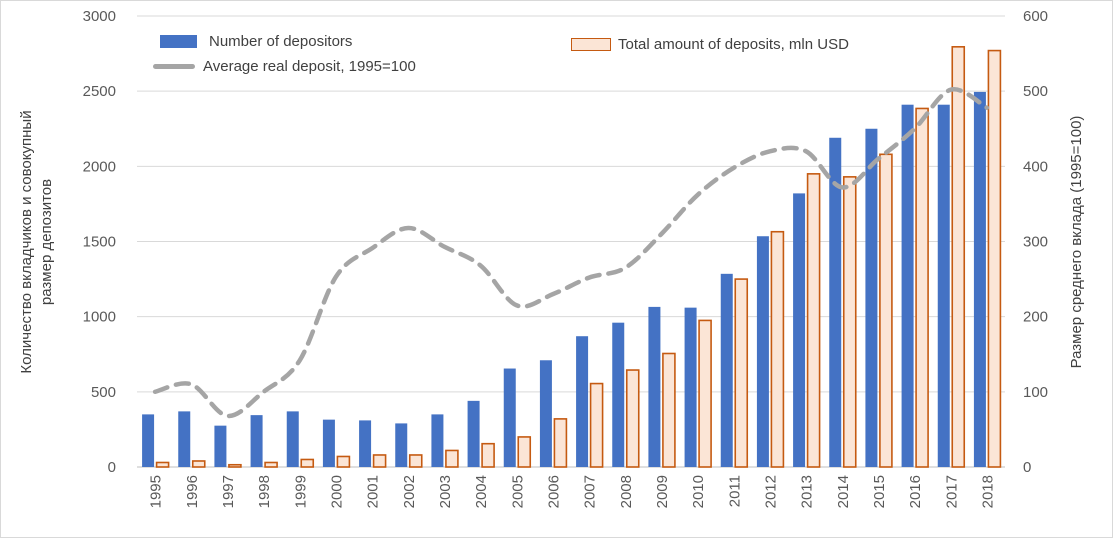 The height and width of the screenshot is (538, 1113). What do you see at coordinates (1035, 392) in the screenshot?
I see `y-tick-label-right: 100` at bounding box center [1035, 392].